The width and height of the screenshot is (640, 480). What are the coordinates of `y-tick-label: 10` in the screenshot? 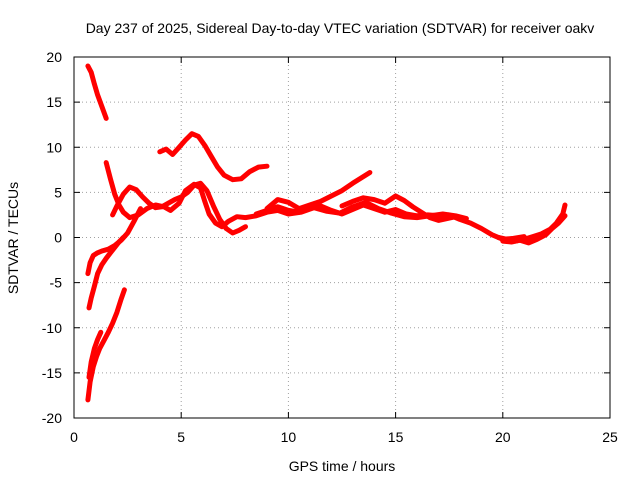 It's located at (54, 147).